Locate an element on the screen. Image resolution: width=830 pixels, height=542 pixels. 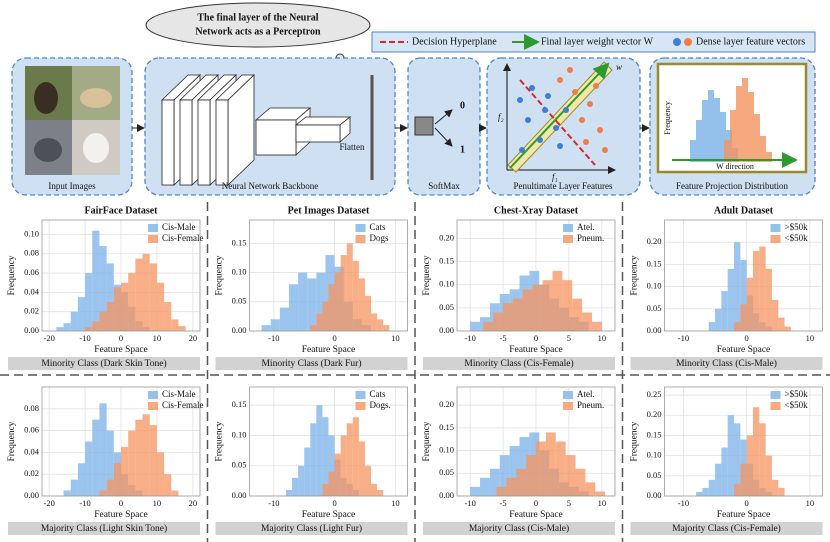
caption: Majority Class (Light Fur) is located at coordinates (311, 528).